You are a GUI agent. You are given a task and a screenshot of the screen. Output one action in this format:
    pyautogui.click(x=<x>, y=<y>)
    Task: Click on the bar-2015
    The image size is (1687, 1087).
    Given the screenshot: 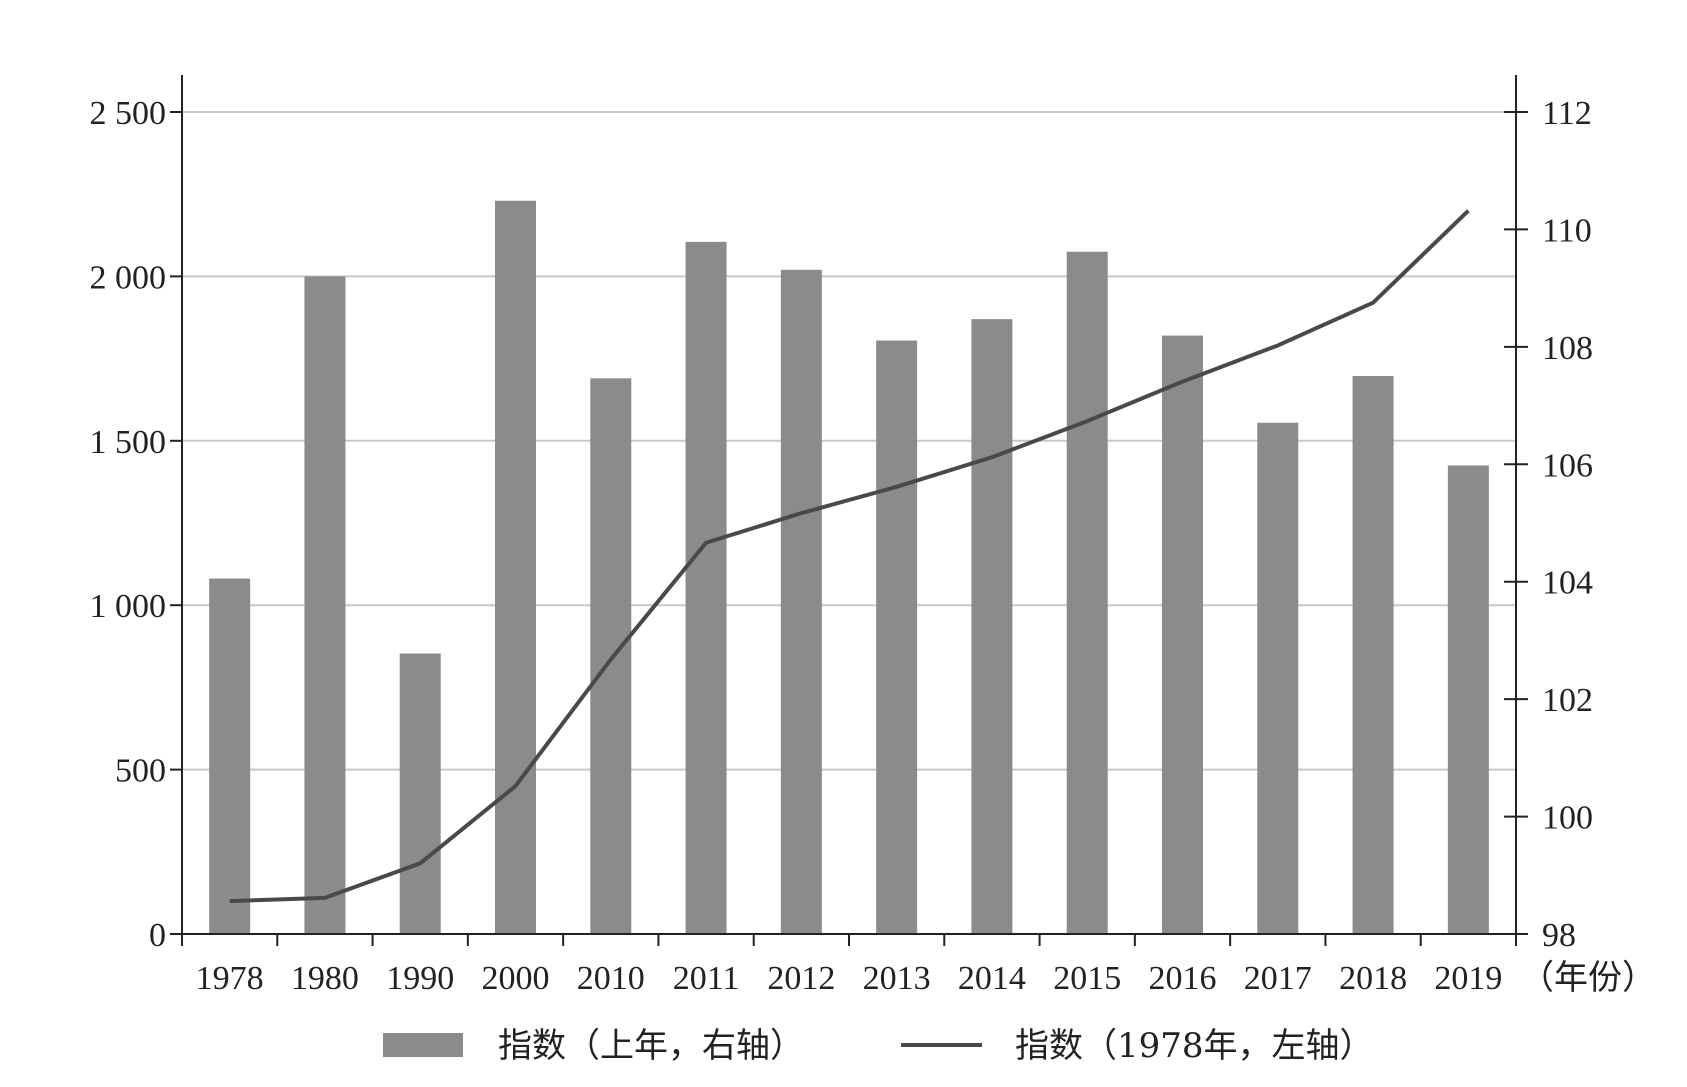 What is the action you would take?
    pyautogui.click(x=1087, y=593)
    